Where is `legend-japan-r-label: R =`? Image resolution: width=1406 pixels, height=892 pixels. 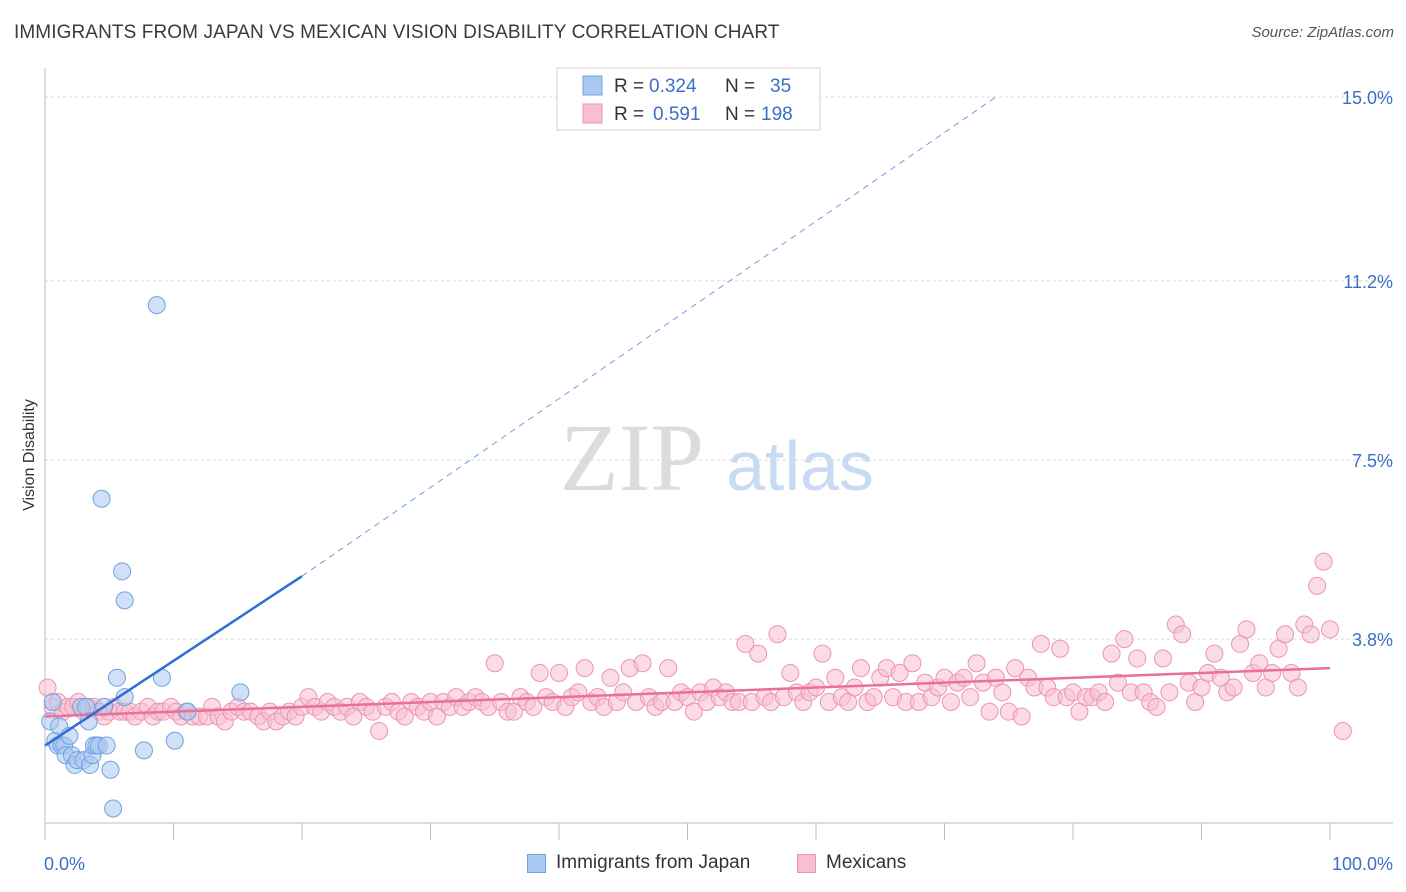
legend-japan-r-label: R = is located at coordinates (629, 86).